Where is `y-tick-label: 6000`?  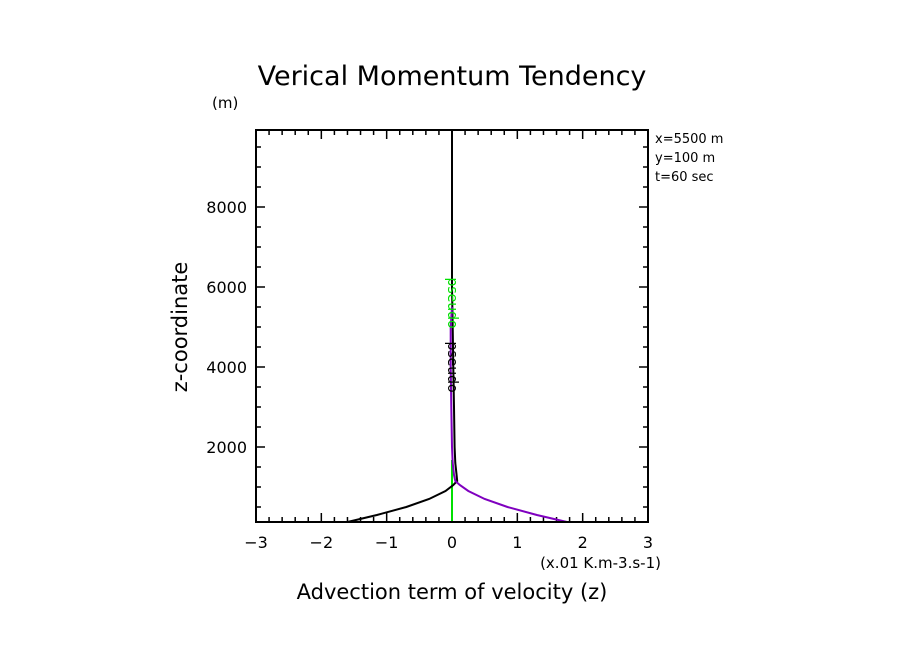 y-tick-label: 6000 is located at coordinates (226, 287).